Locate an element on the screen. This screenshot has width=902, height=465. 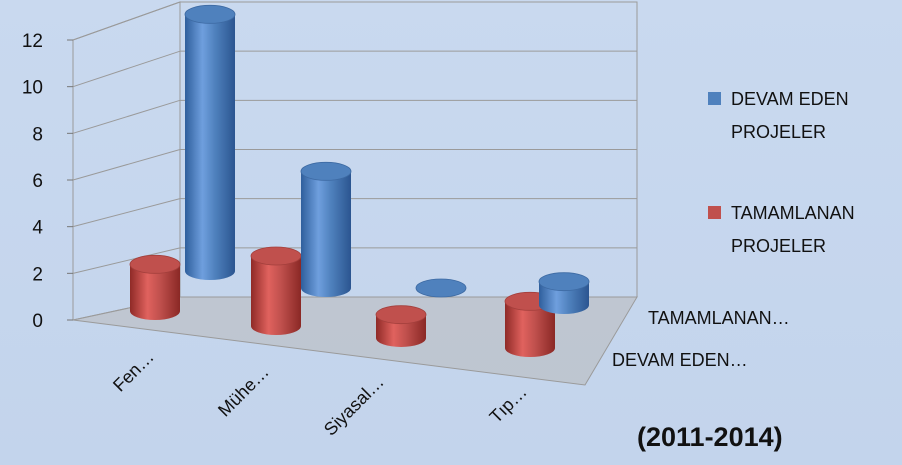
y-tick-label: 8 is located at coordinates (37, 134).